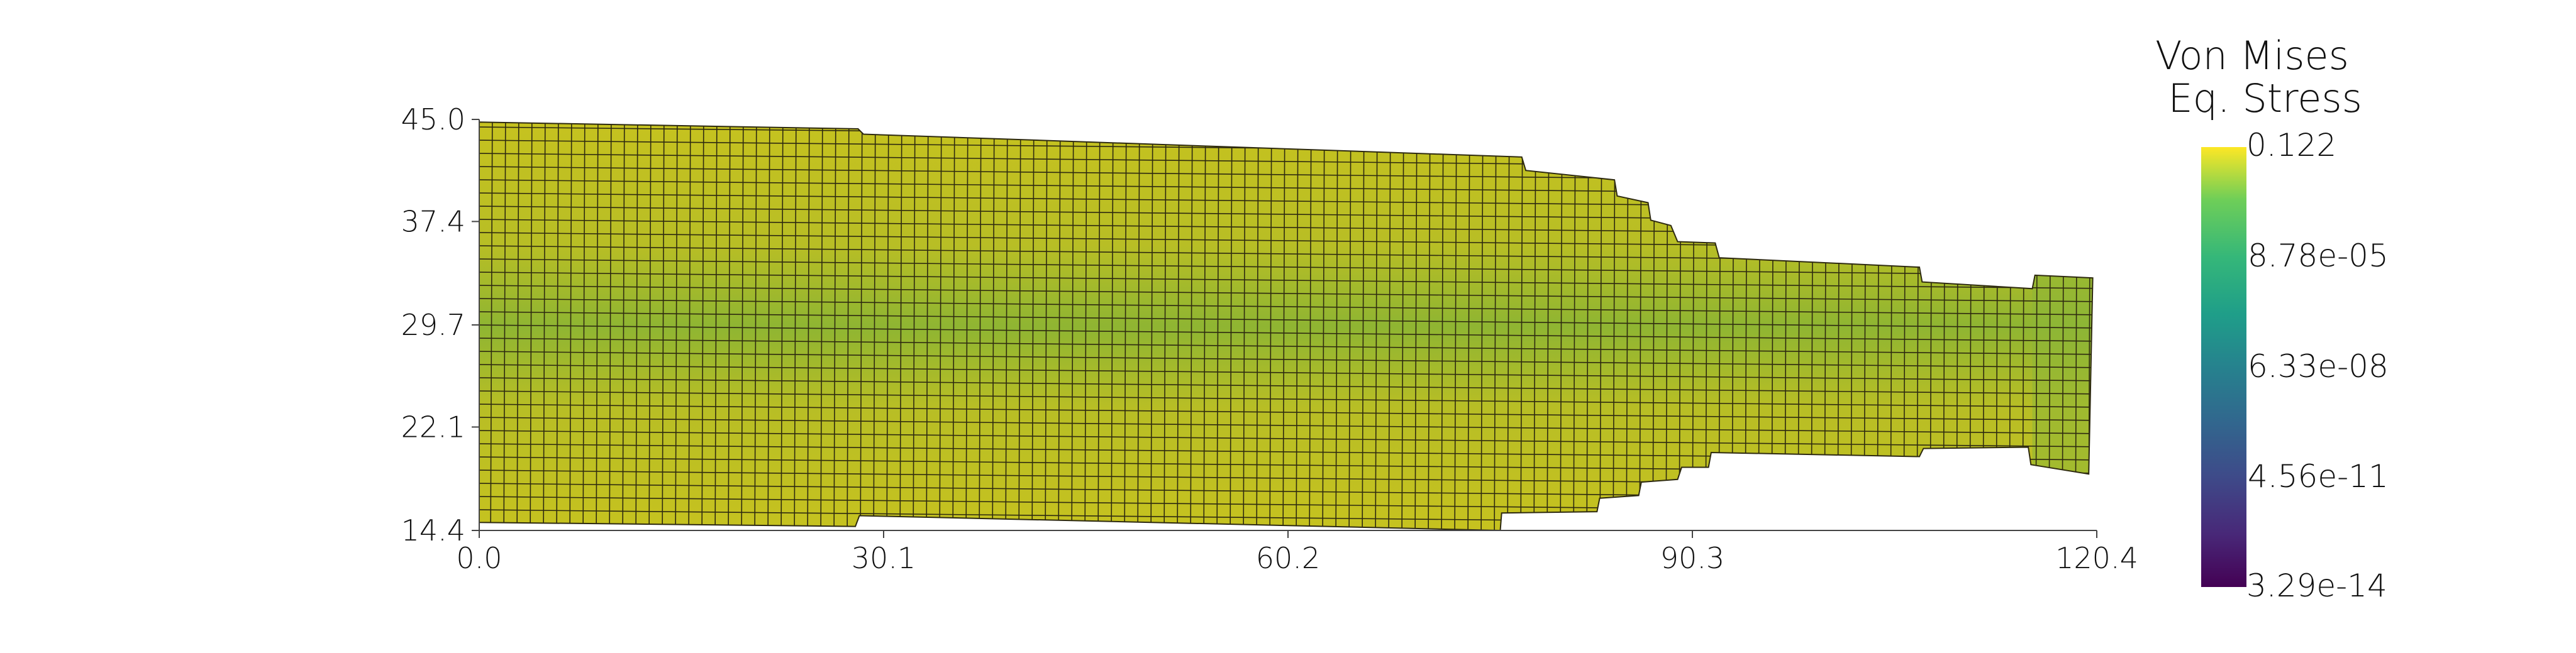 The image size is (2576, 653). I want to click on colorbar-gradient, so click(2223, 367).